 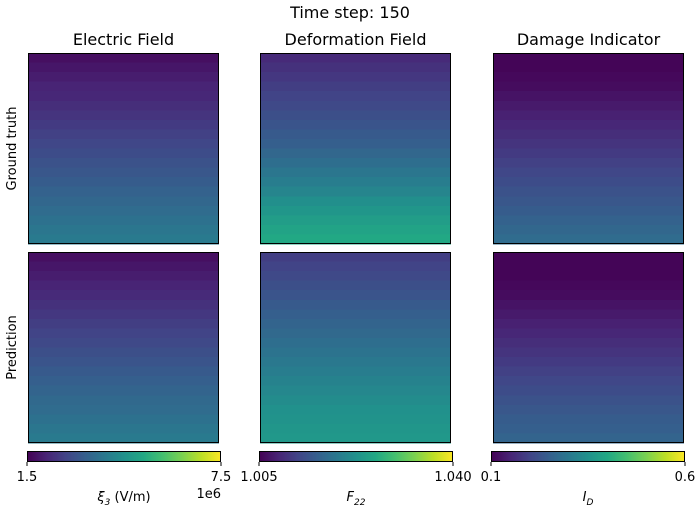 I want to click on colorbar-min-label: 1.5, so click(x=27, y=477).